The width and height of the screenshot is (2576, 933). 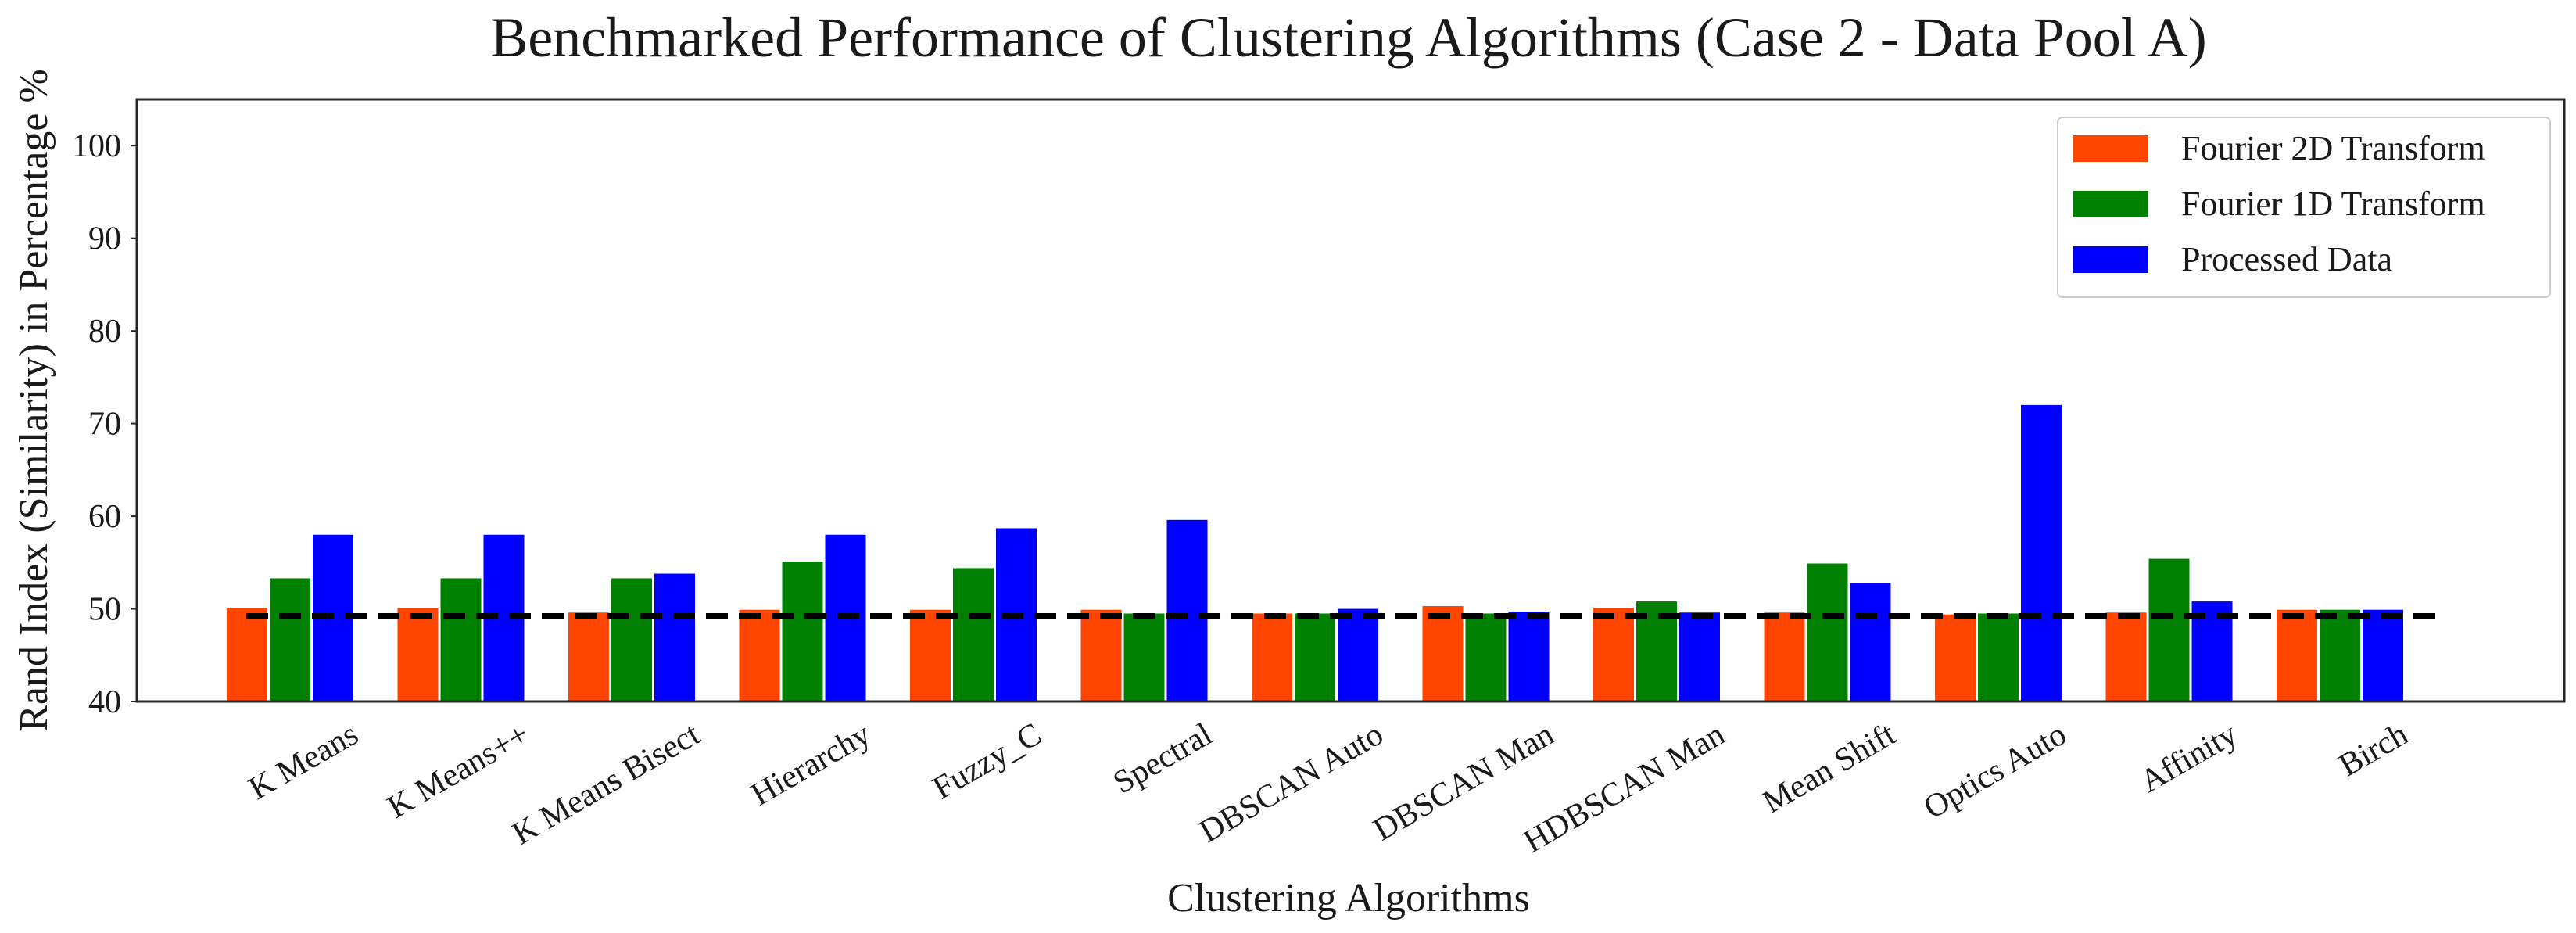 I want to click on y-tick-label: 100, so click(x=96, y=146).